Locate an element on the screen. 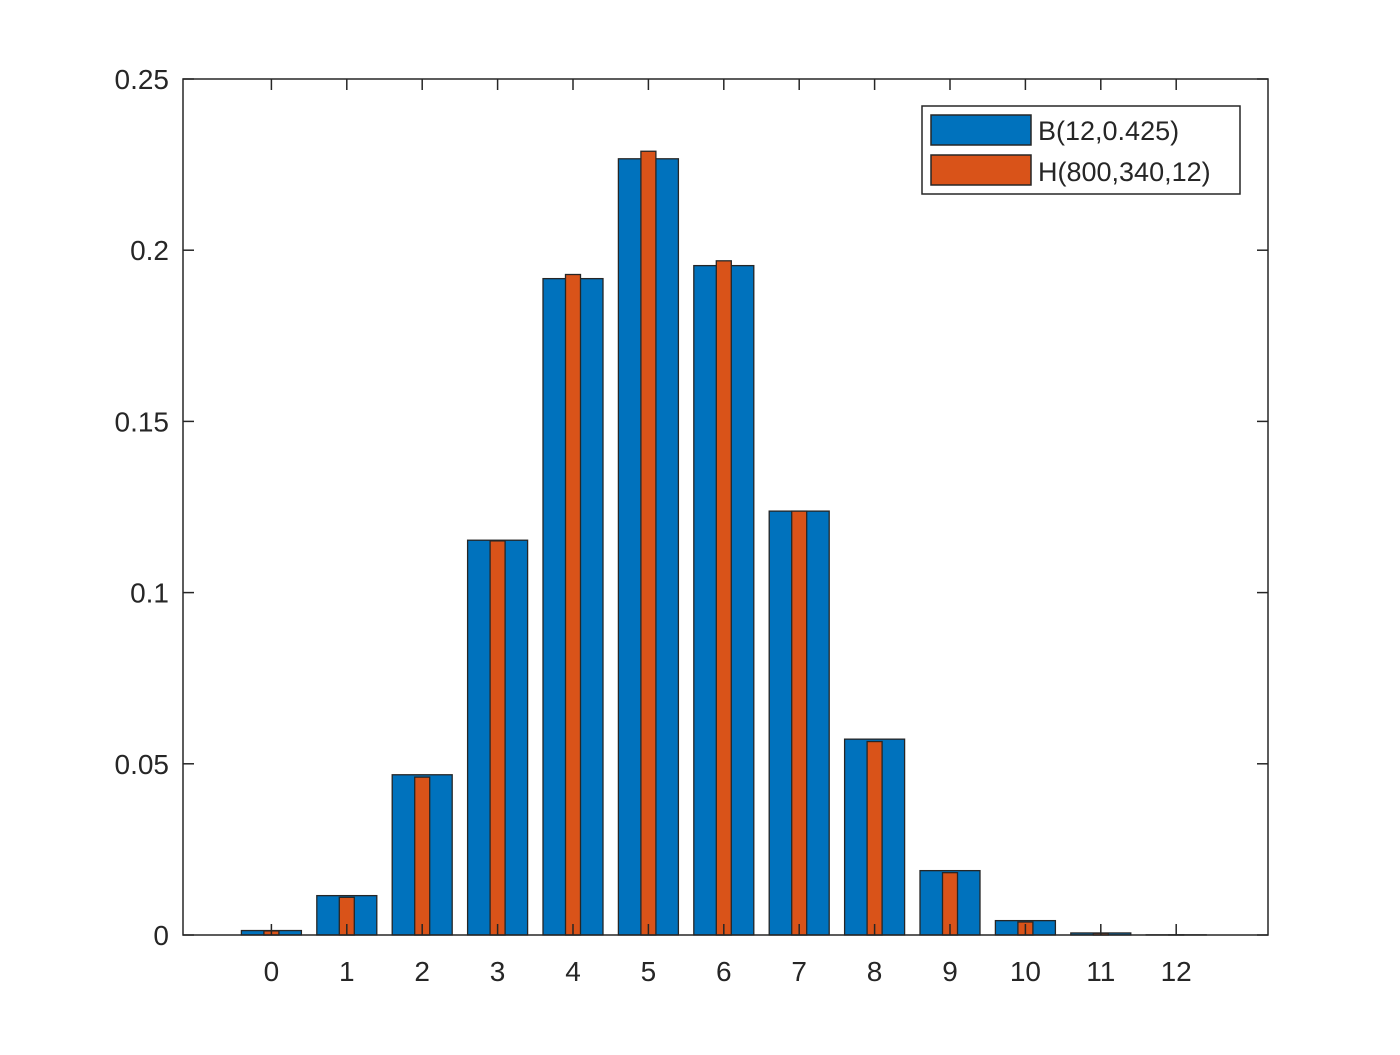  x-tick-label: 1 is located at coordinates (347, 971).